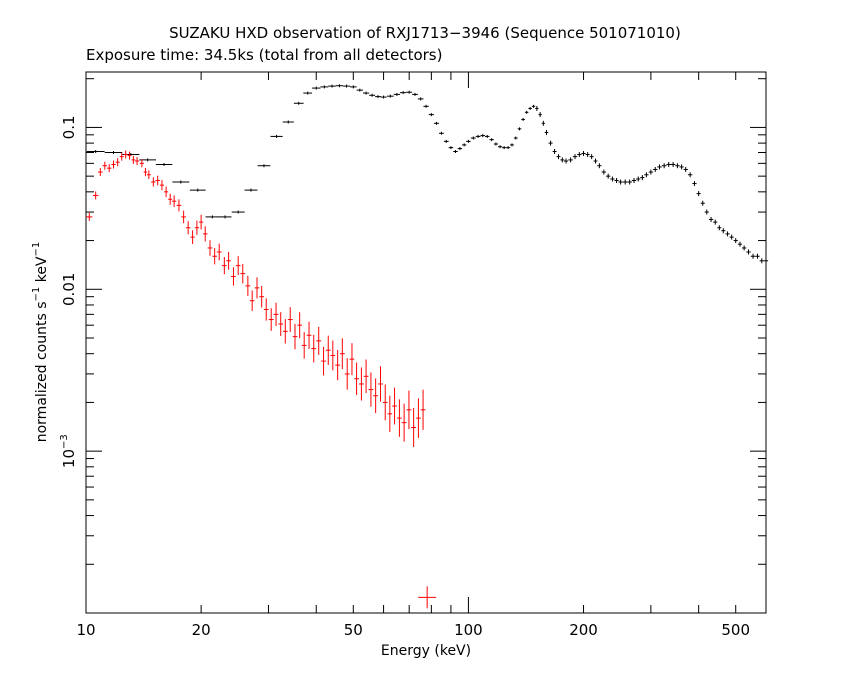  What do you see at coordinates (42, 271) in the screenshot?
I see `y-axis-title-mid: keV` at bounding box center [42, 271].